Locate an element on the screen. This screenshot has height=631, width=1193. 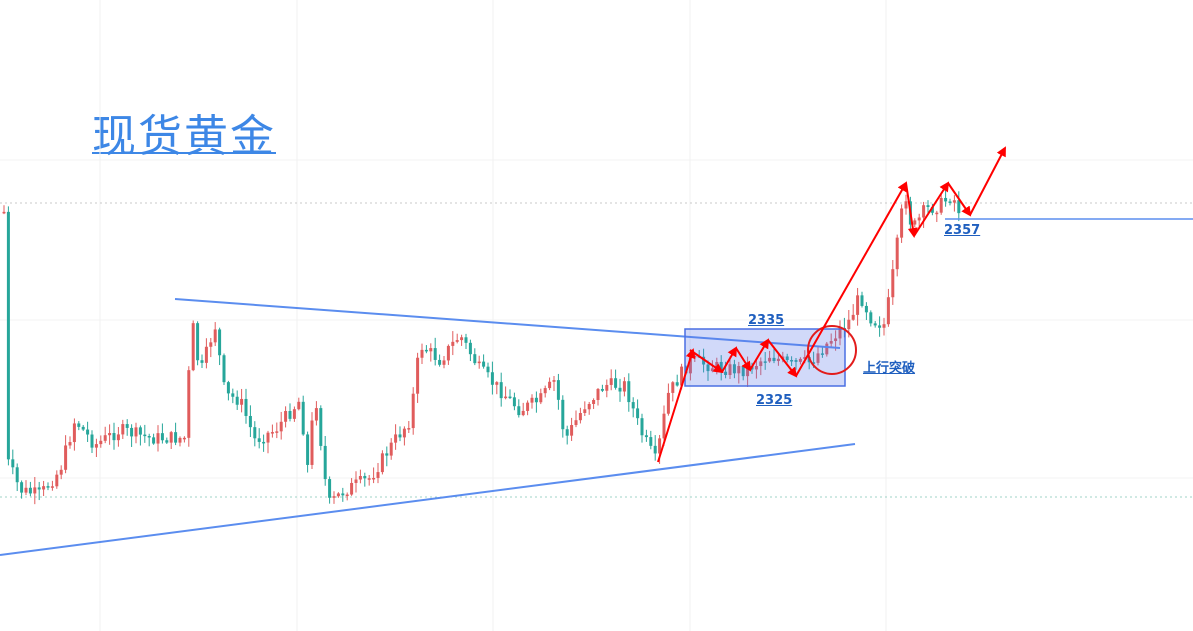
support-trendline is located at coordinates (428, 499).